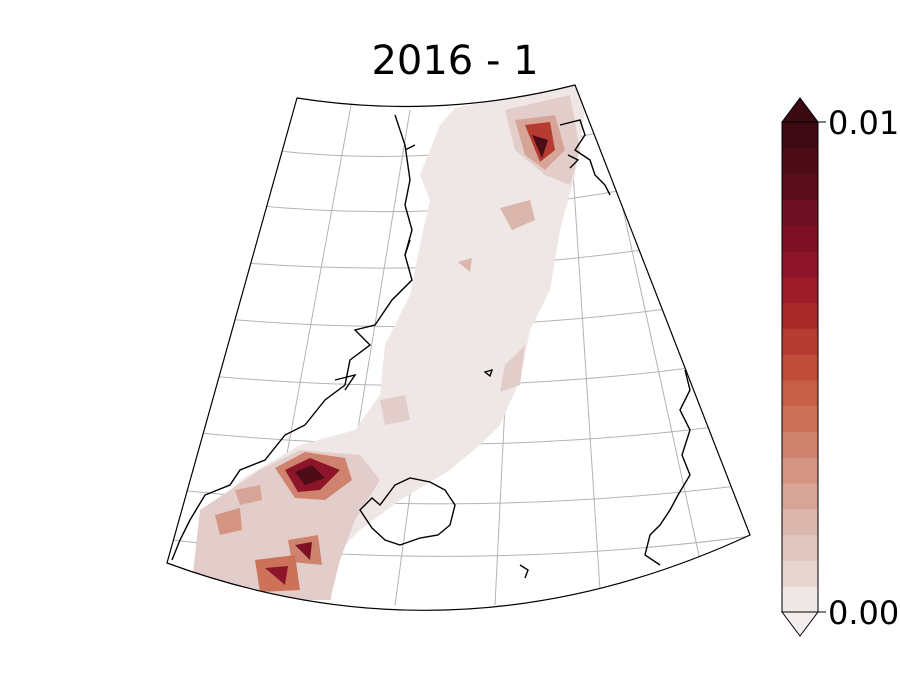 This screenshot has width=900, height=700. I want to click on colorbar-over-arrow, so click(800, 110).